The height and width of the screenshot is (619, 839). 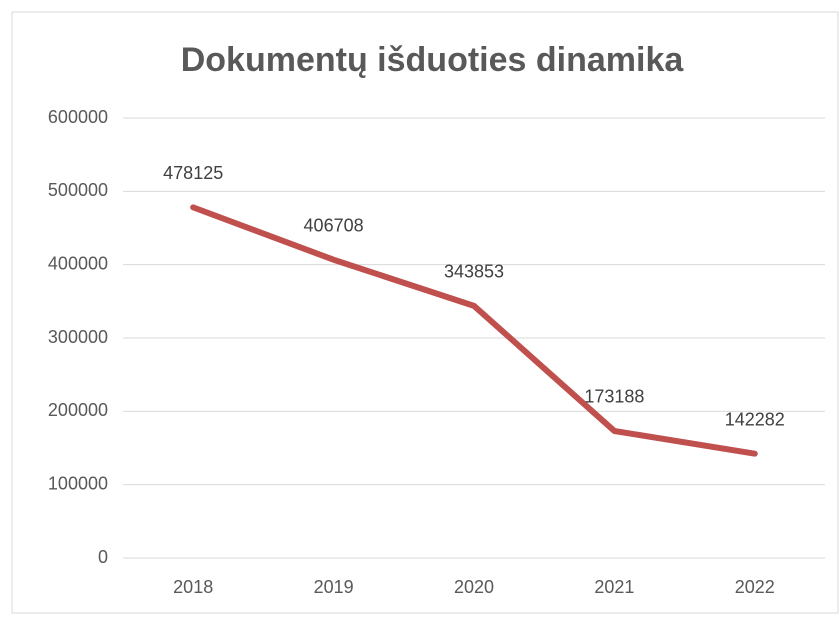 I want to click on y-tick-label: 300000, so click(x=78, y=337).